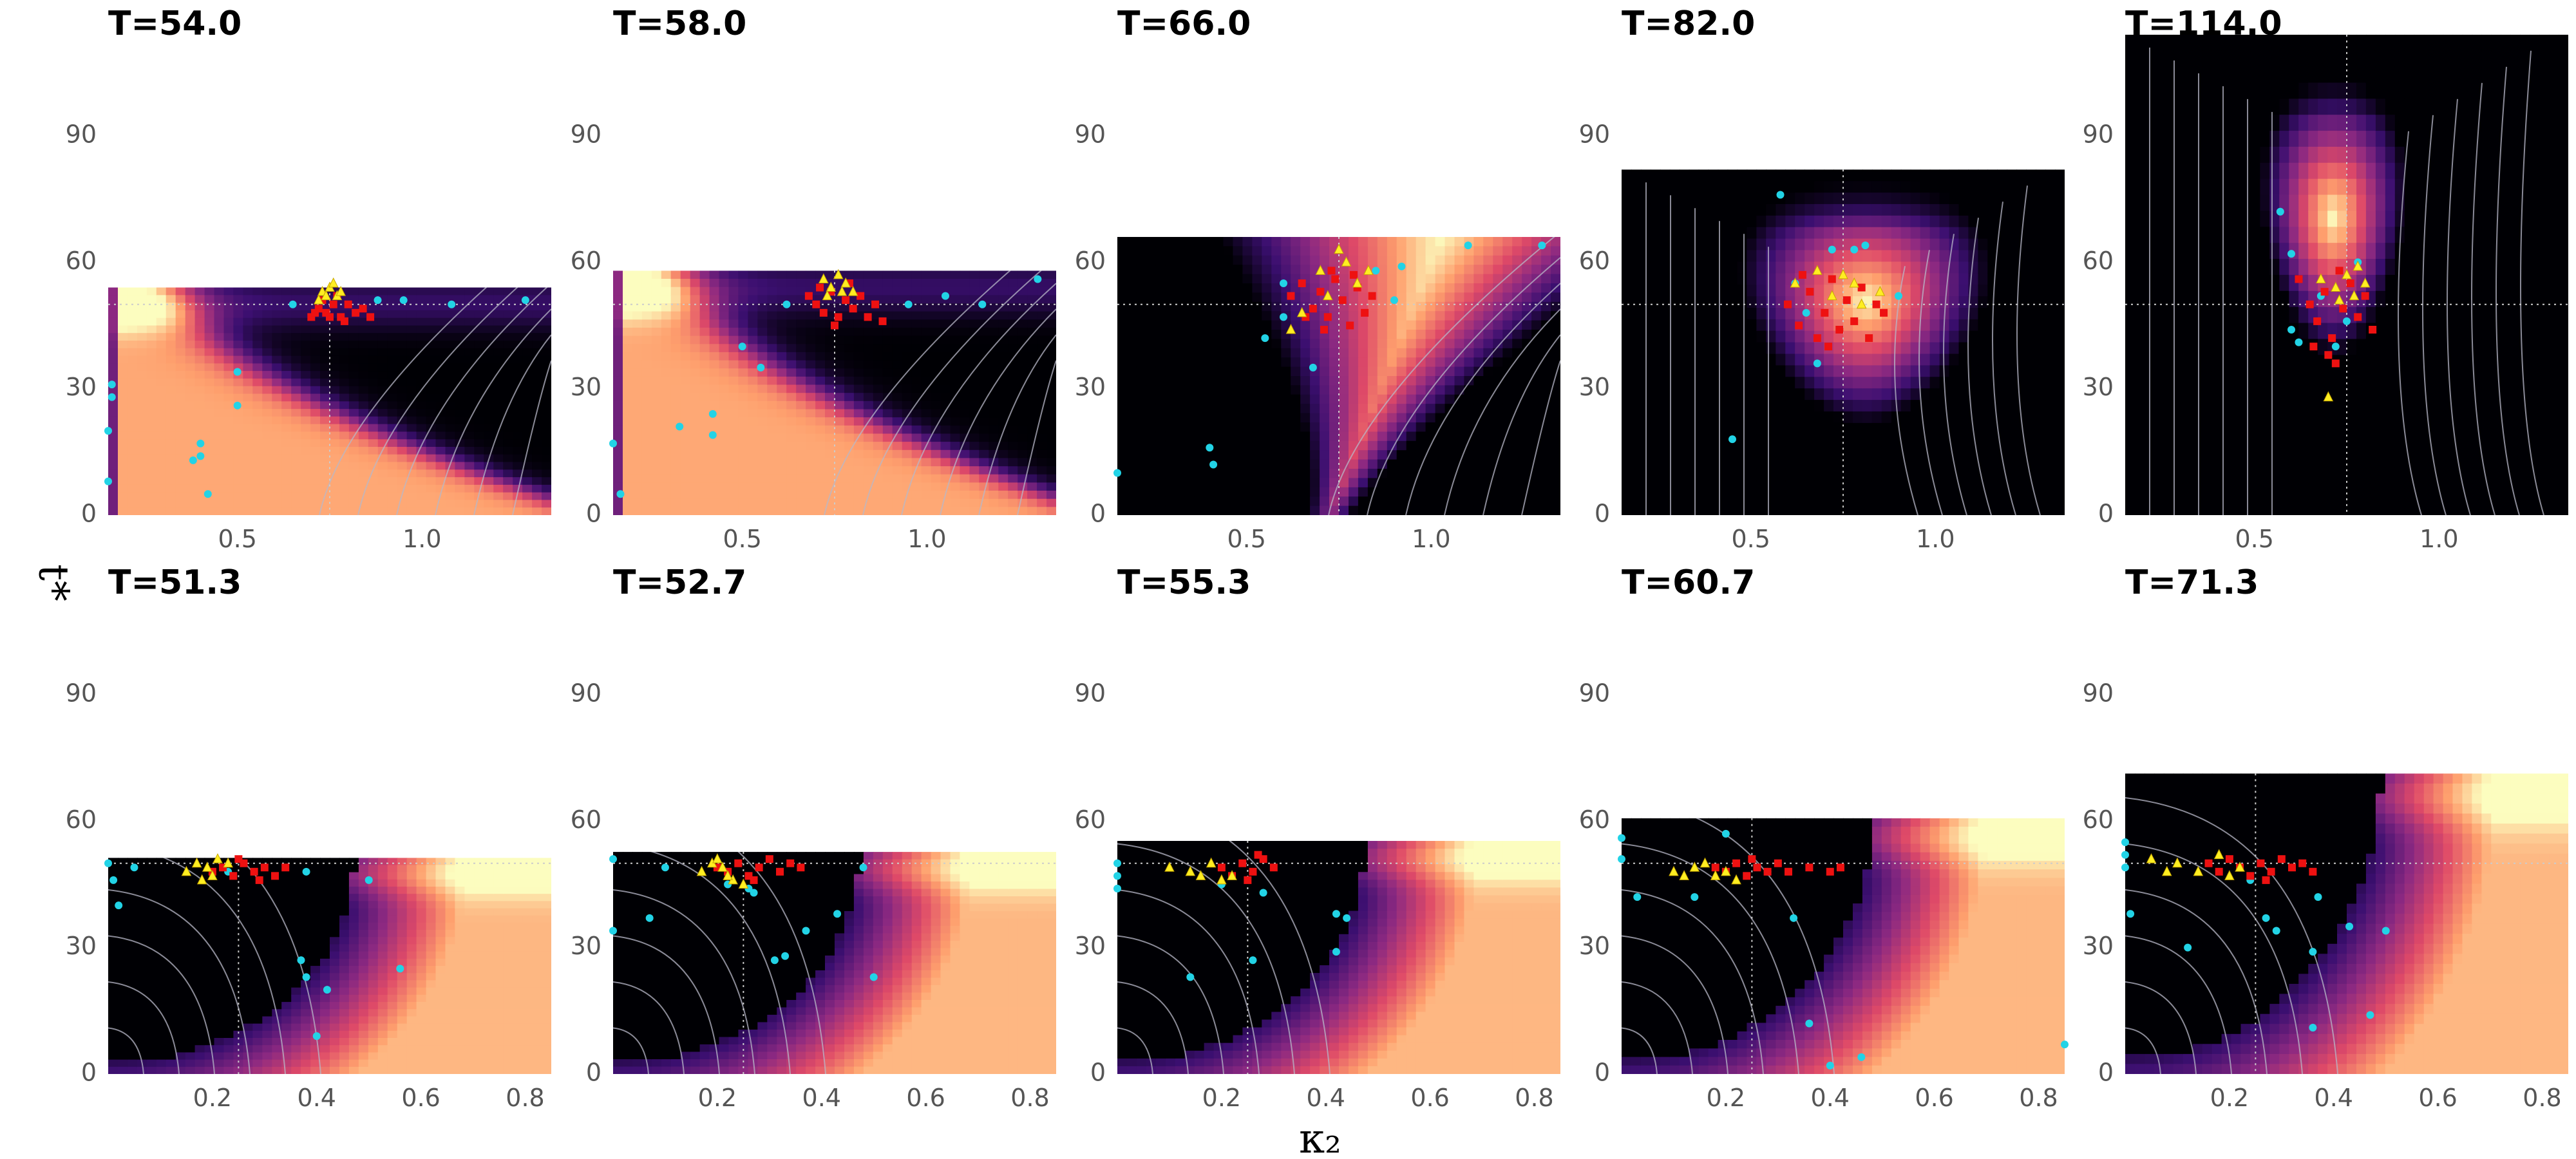 The image size is (2576, 1159). I want to click on heatmap, so click(329, 401).